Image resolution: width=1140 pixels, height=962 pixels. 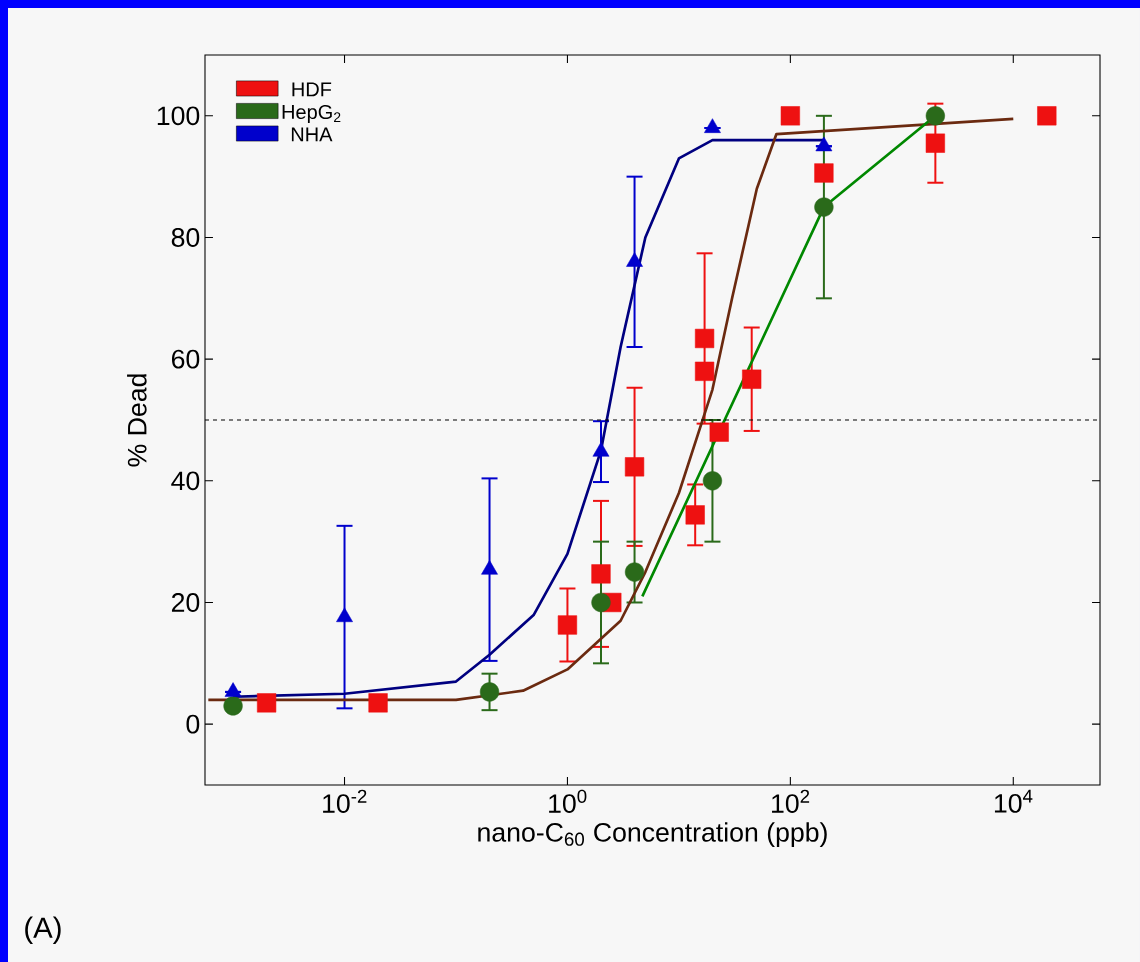 I want to click on y-tick-label: 60, so click(x=185, y=359).